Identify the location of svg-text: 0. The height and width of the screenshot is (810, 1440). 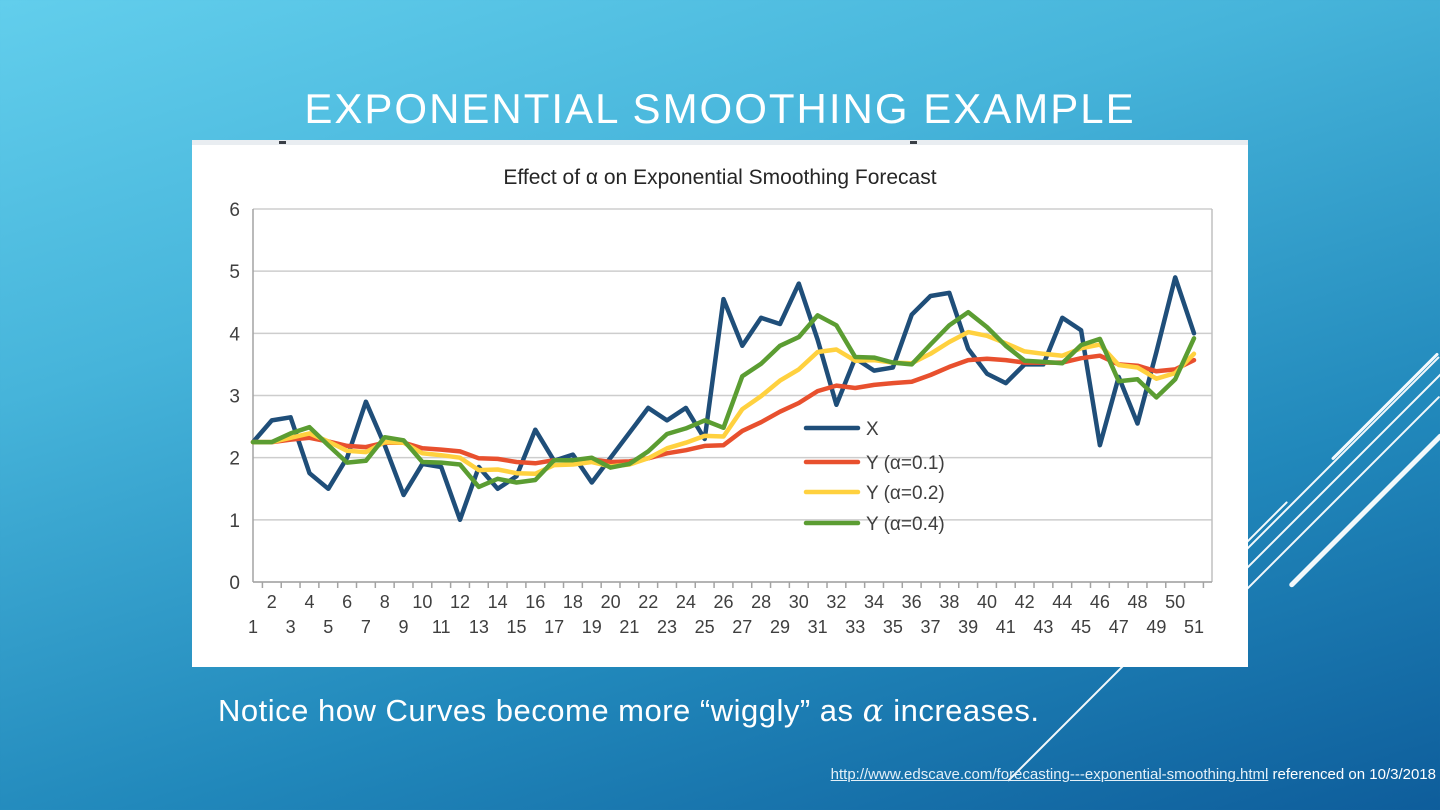
(234, 583).